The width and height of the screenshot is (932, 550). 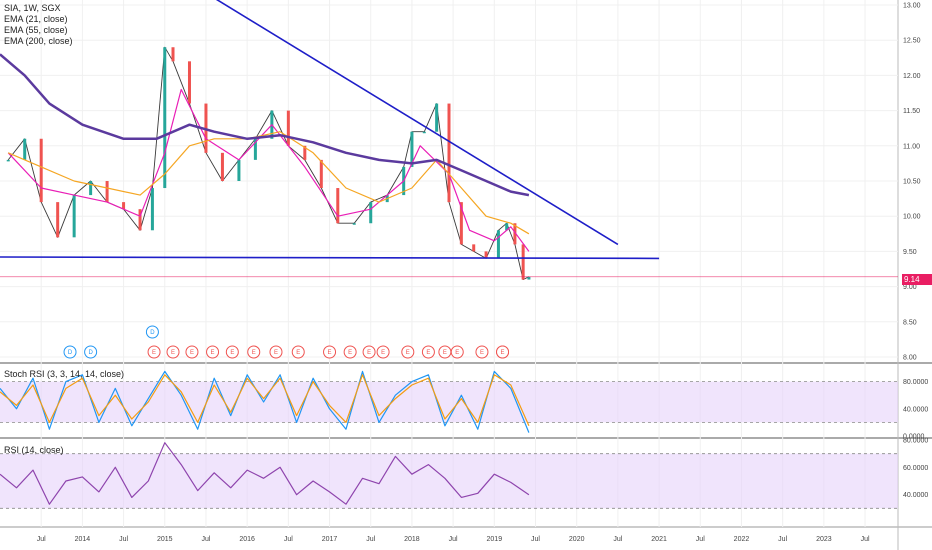 What do you see at coordinates (64, 374) in the screenshot?
I see `stoch-rsi-label: Stoch RSI (3, 3, 14, 14, close)` at bounding box center [64, 374].